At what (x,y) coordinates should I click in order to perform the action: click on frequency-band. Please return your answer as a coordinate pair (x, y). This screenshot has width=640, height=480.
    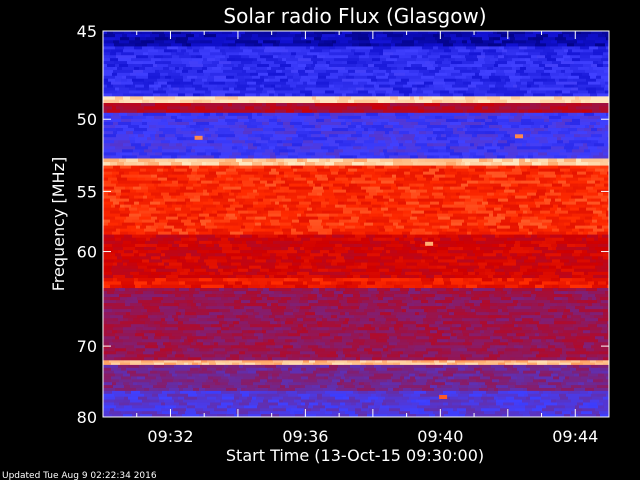
    Looking at the image, I should click on (356, 135).